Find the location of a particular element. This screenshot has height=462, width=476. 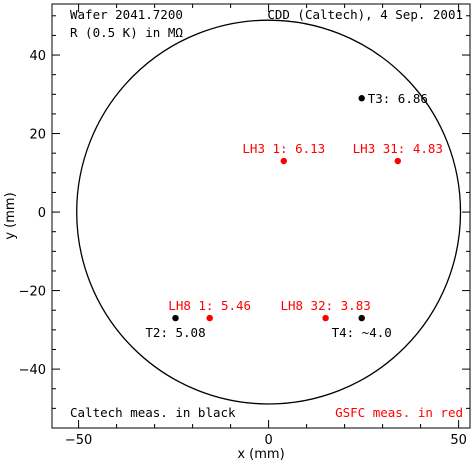

y-tick-label: −40 is located at coordinates (32, 370).